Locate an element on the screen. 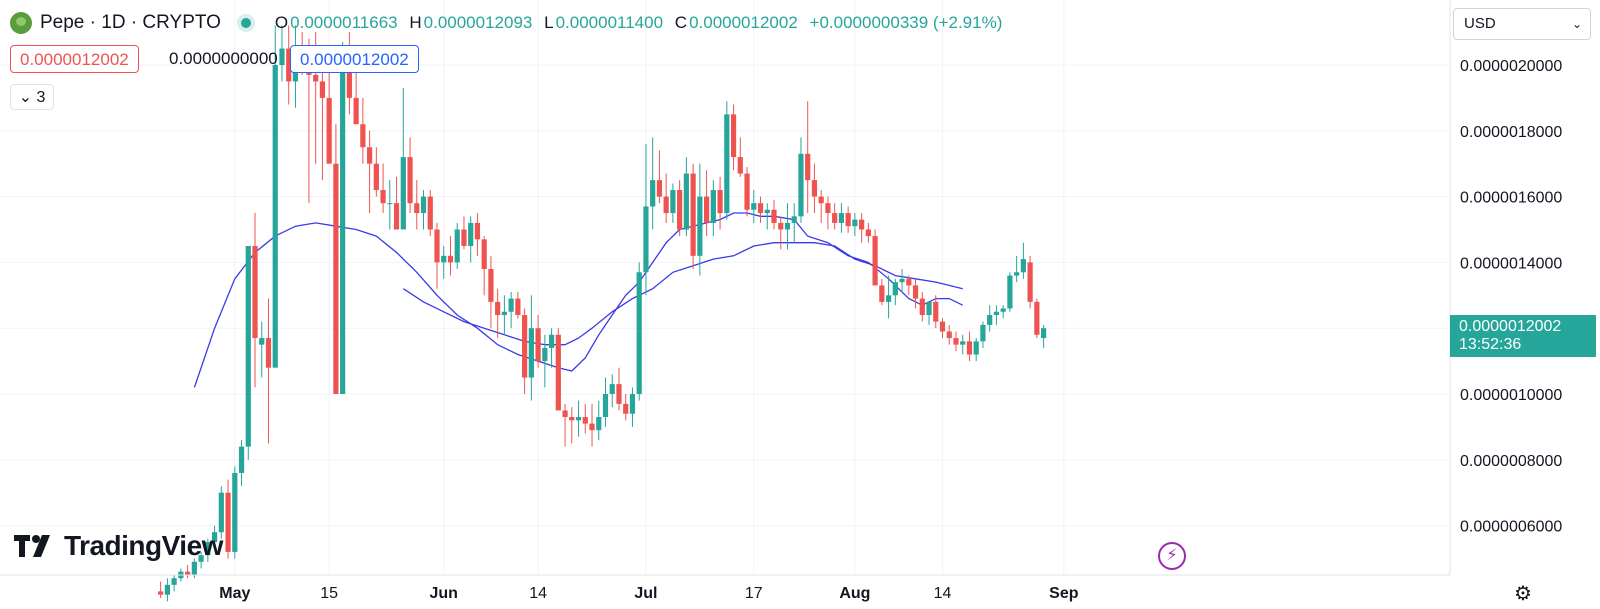 The height and width of the screenshot is (609, 1600). ma-fast-line is located at coordinates (578, 300).